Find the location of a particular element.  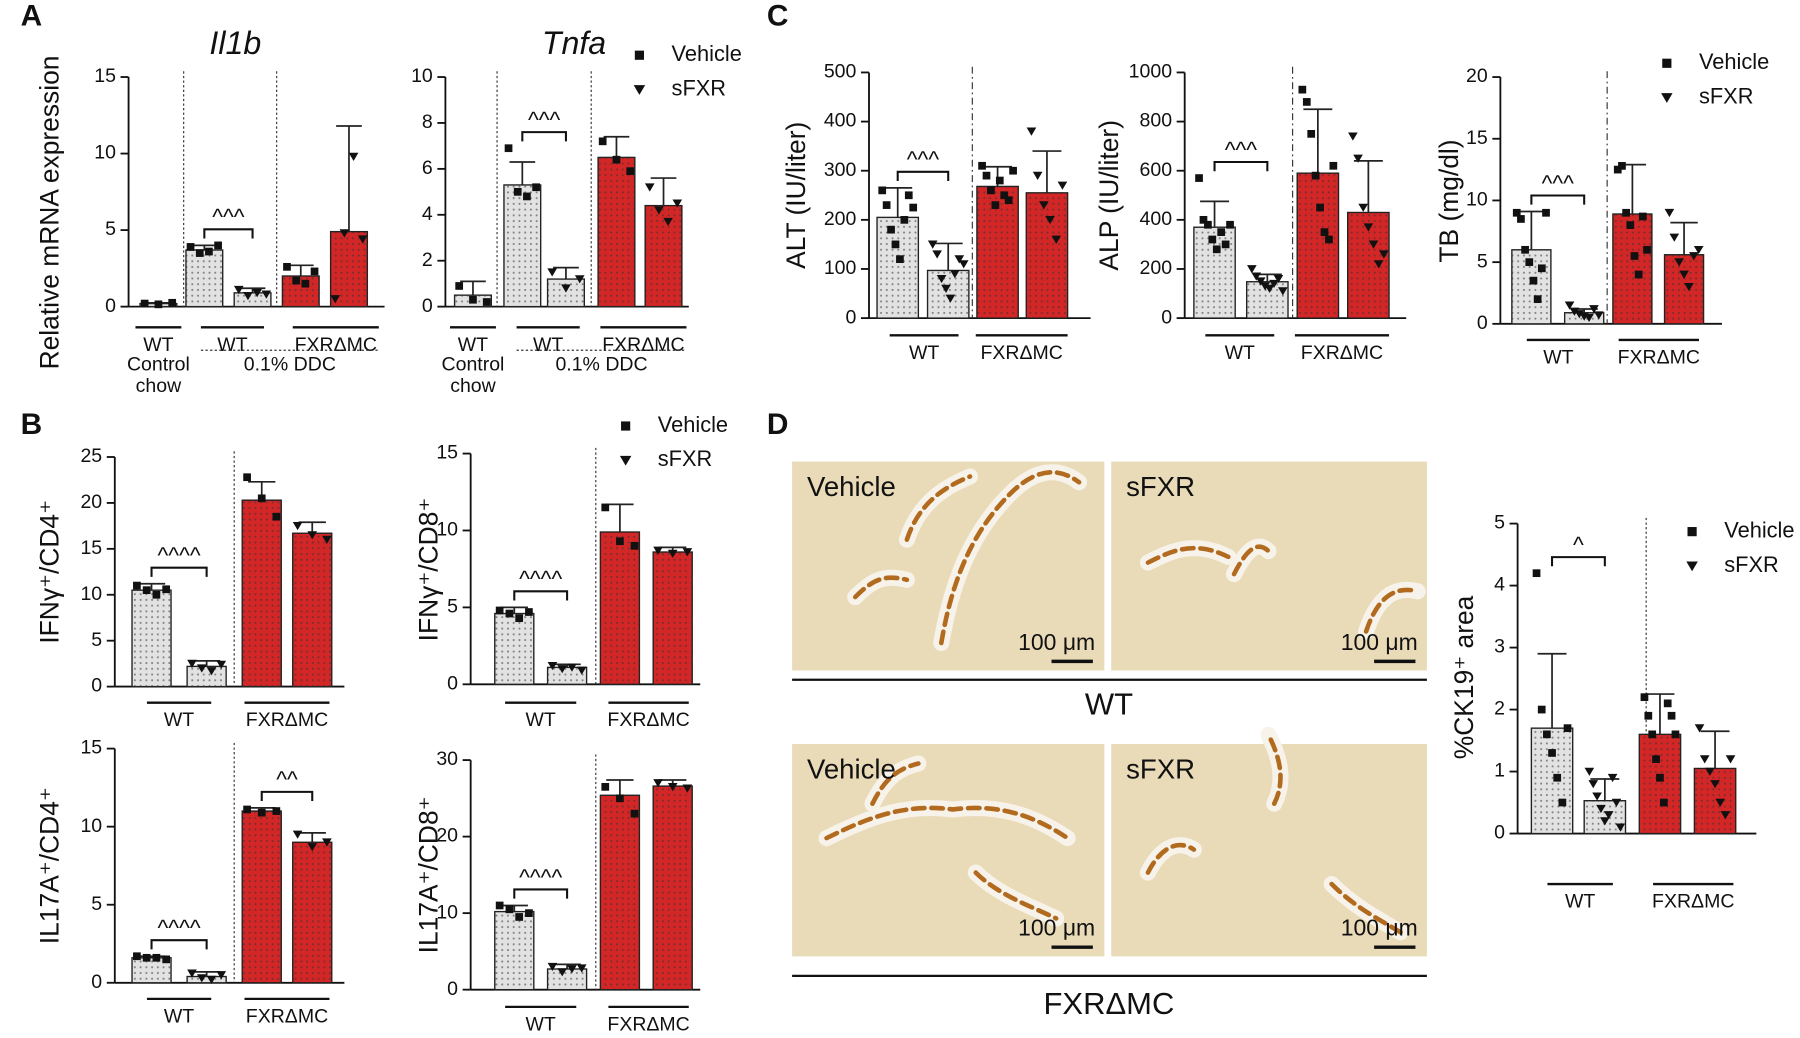

y-tick-label: 5 is located at coordinates (96, 904).